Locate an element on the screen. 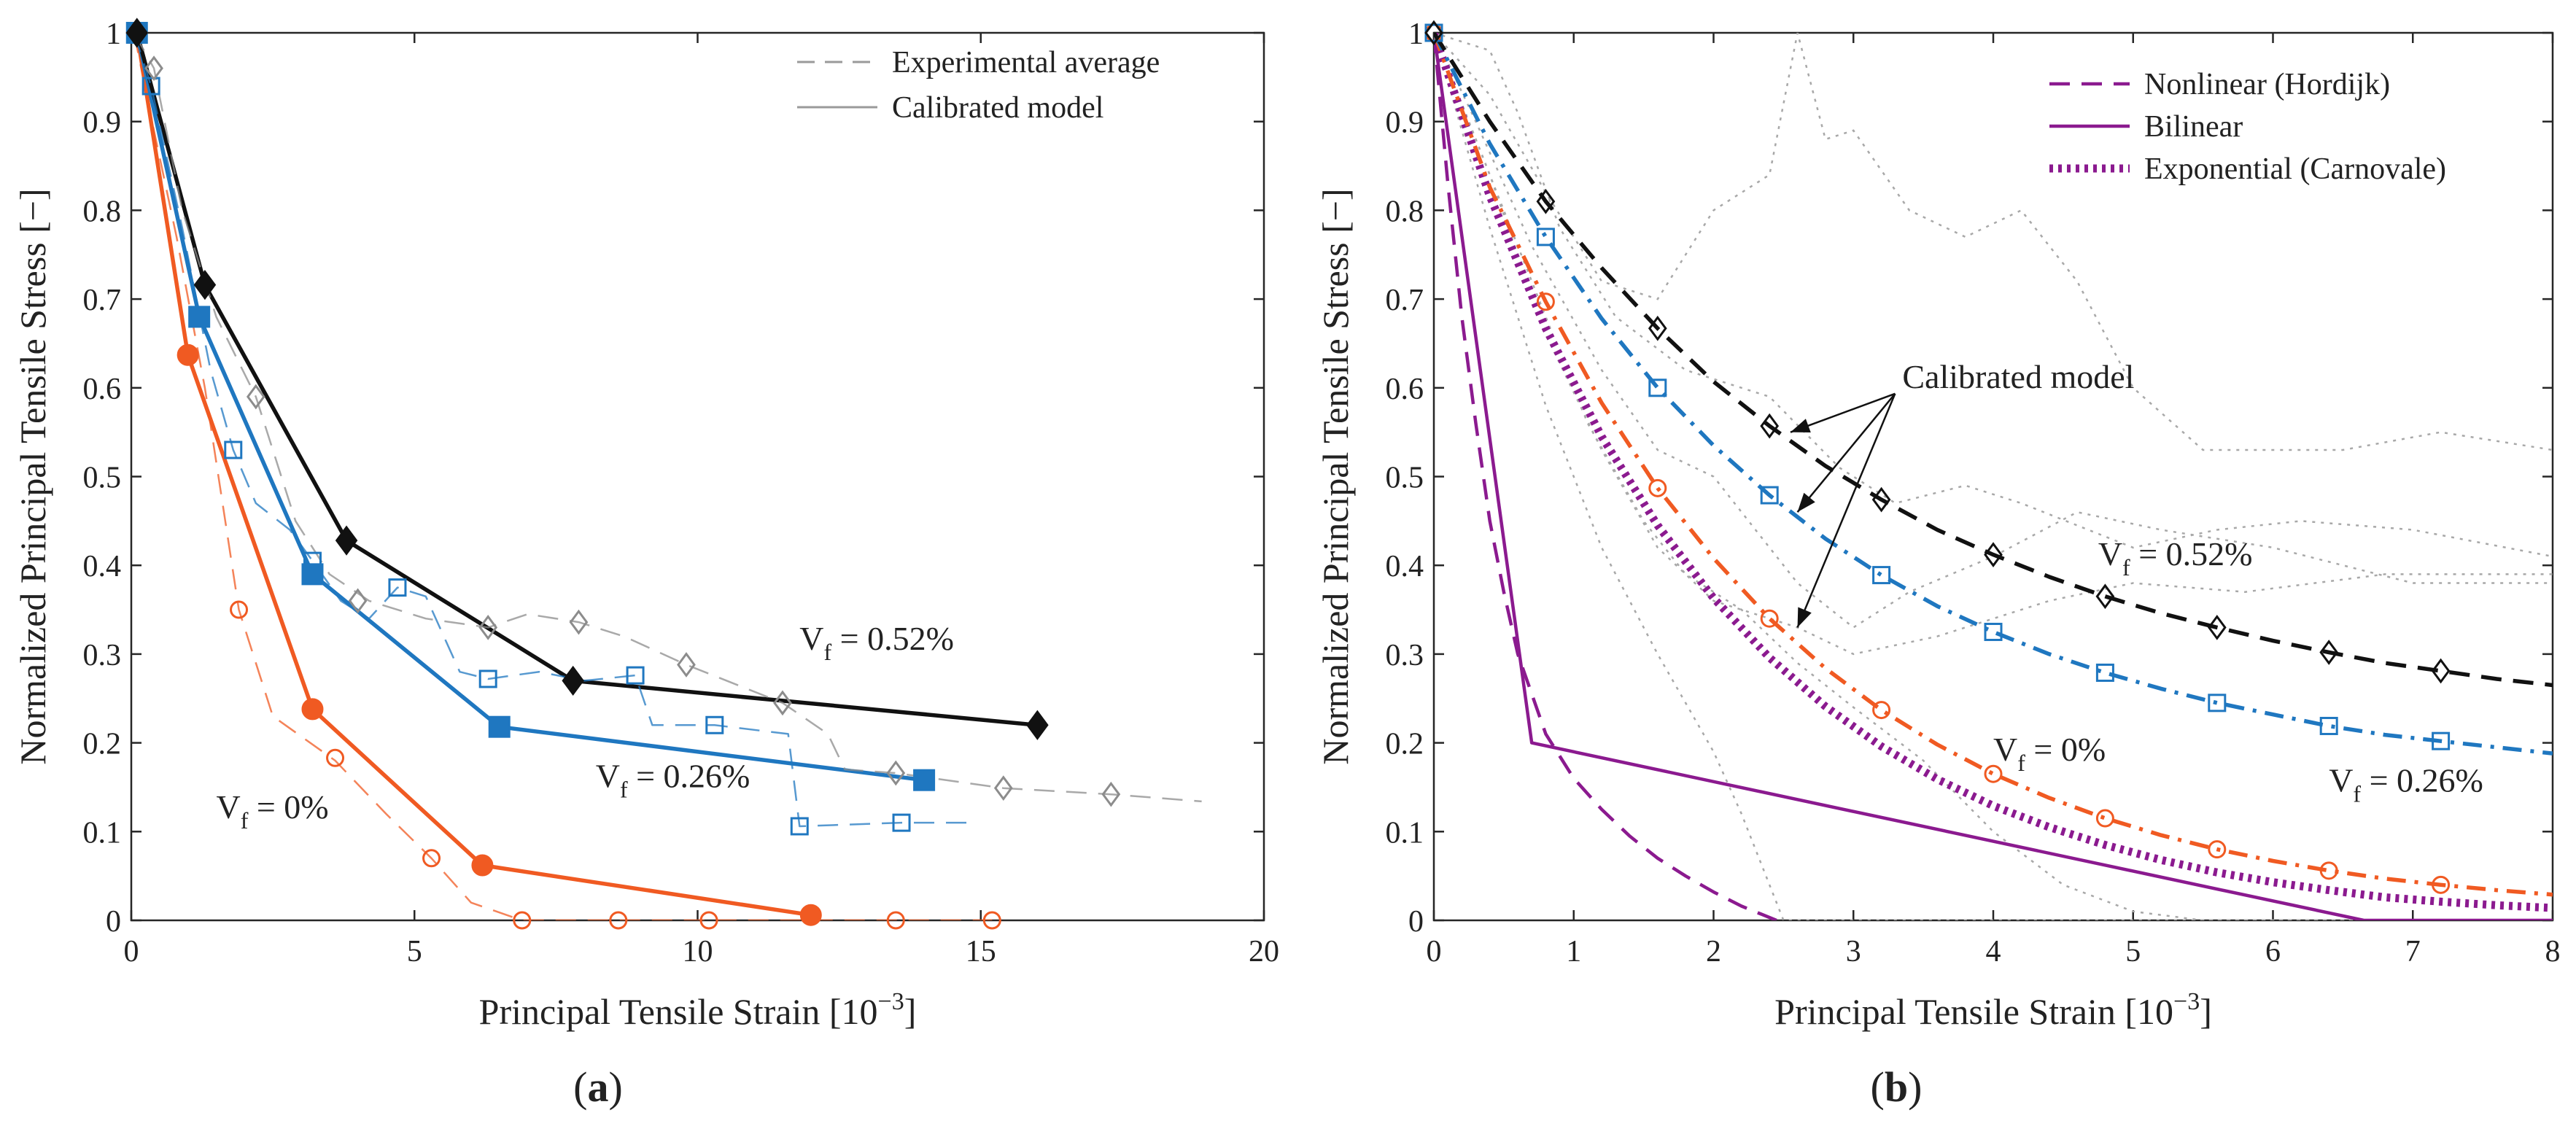 The width and height of the screenshot is (2576, 1126). legend-label: Bilinear is located at coordinates (2193, 127).